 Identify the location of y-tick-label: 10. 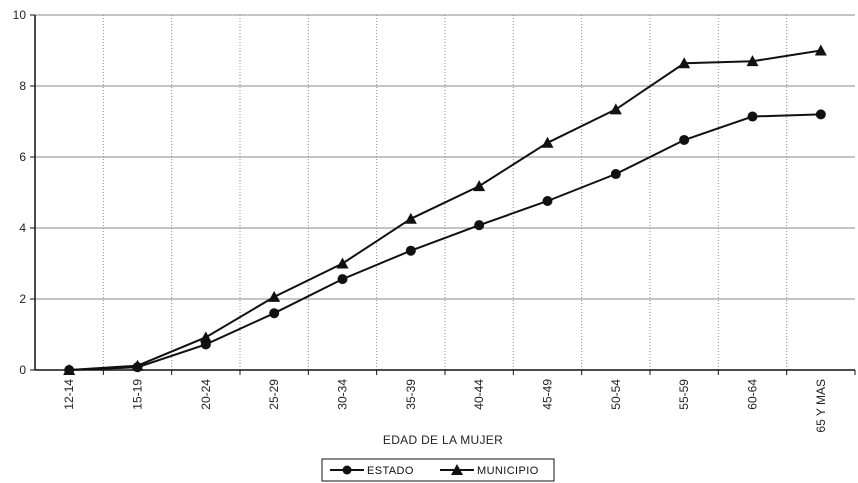
(20, 15).